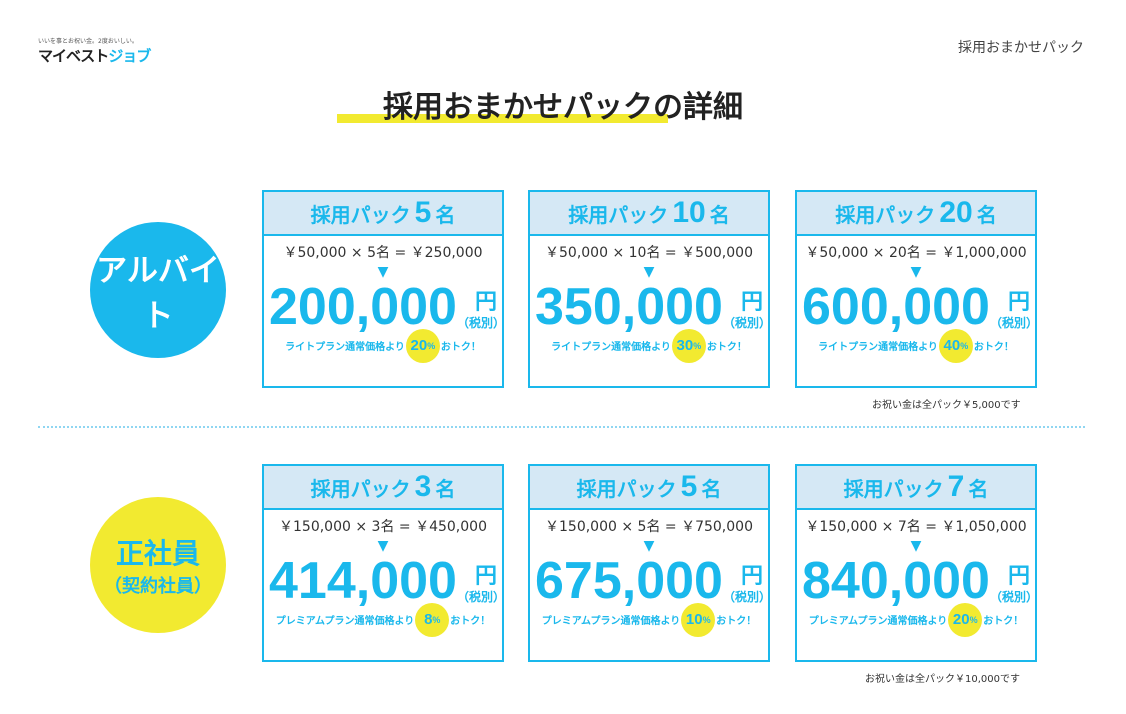  I want to click on footnote-arbeit: お祝い金は全パック￥5,000です, so click(946, 405).